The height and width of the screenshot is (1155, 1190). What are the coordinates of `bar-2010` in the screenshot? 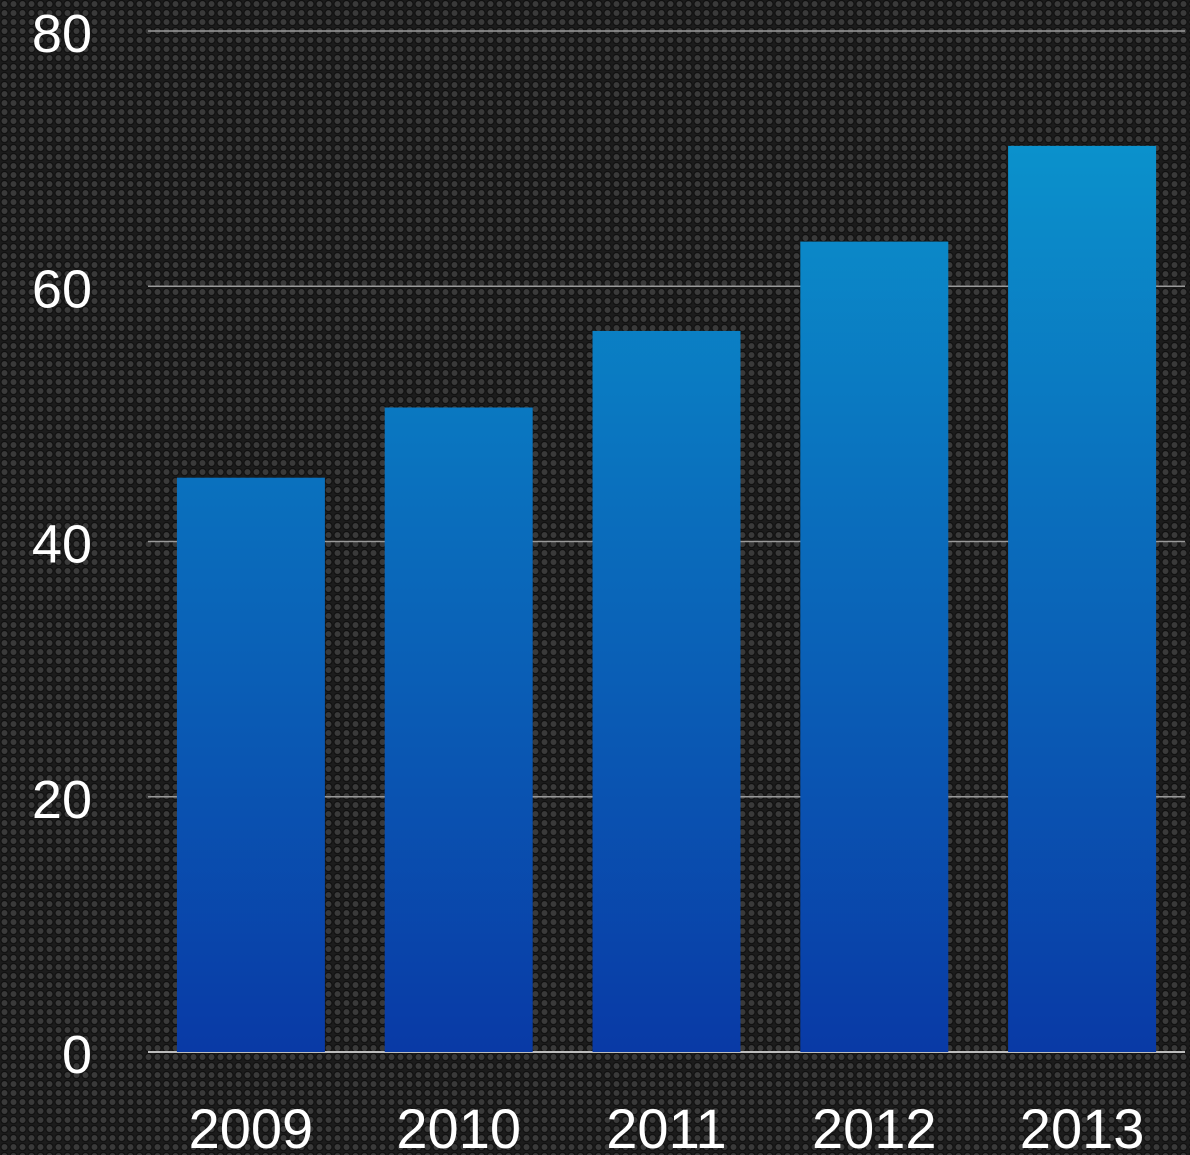 It's located at (458, 729).